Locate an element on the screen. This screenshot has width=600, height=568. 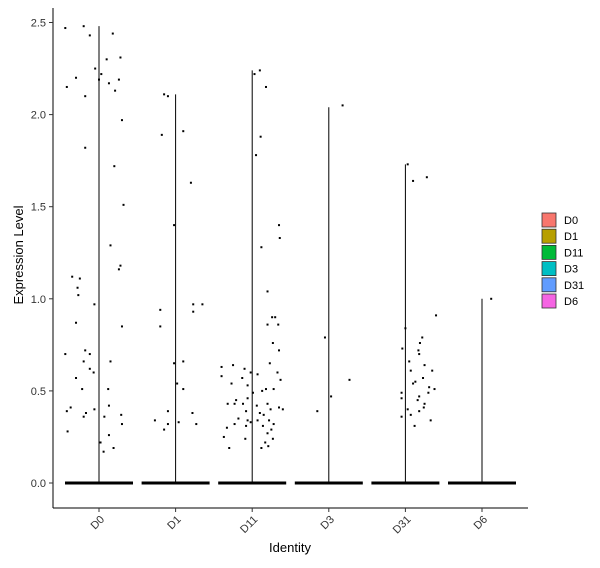
x-tick-label: D31 is located at coordinates (402, 525).